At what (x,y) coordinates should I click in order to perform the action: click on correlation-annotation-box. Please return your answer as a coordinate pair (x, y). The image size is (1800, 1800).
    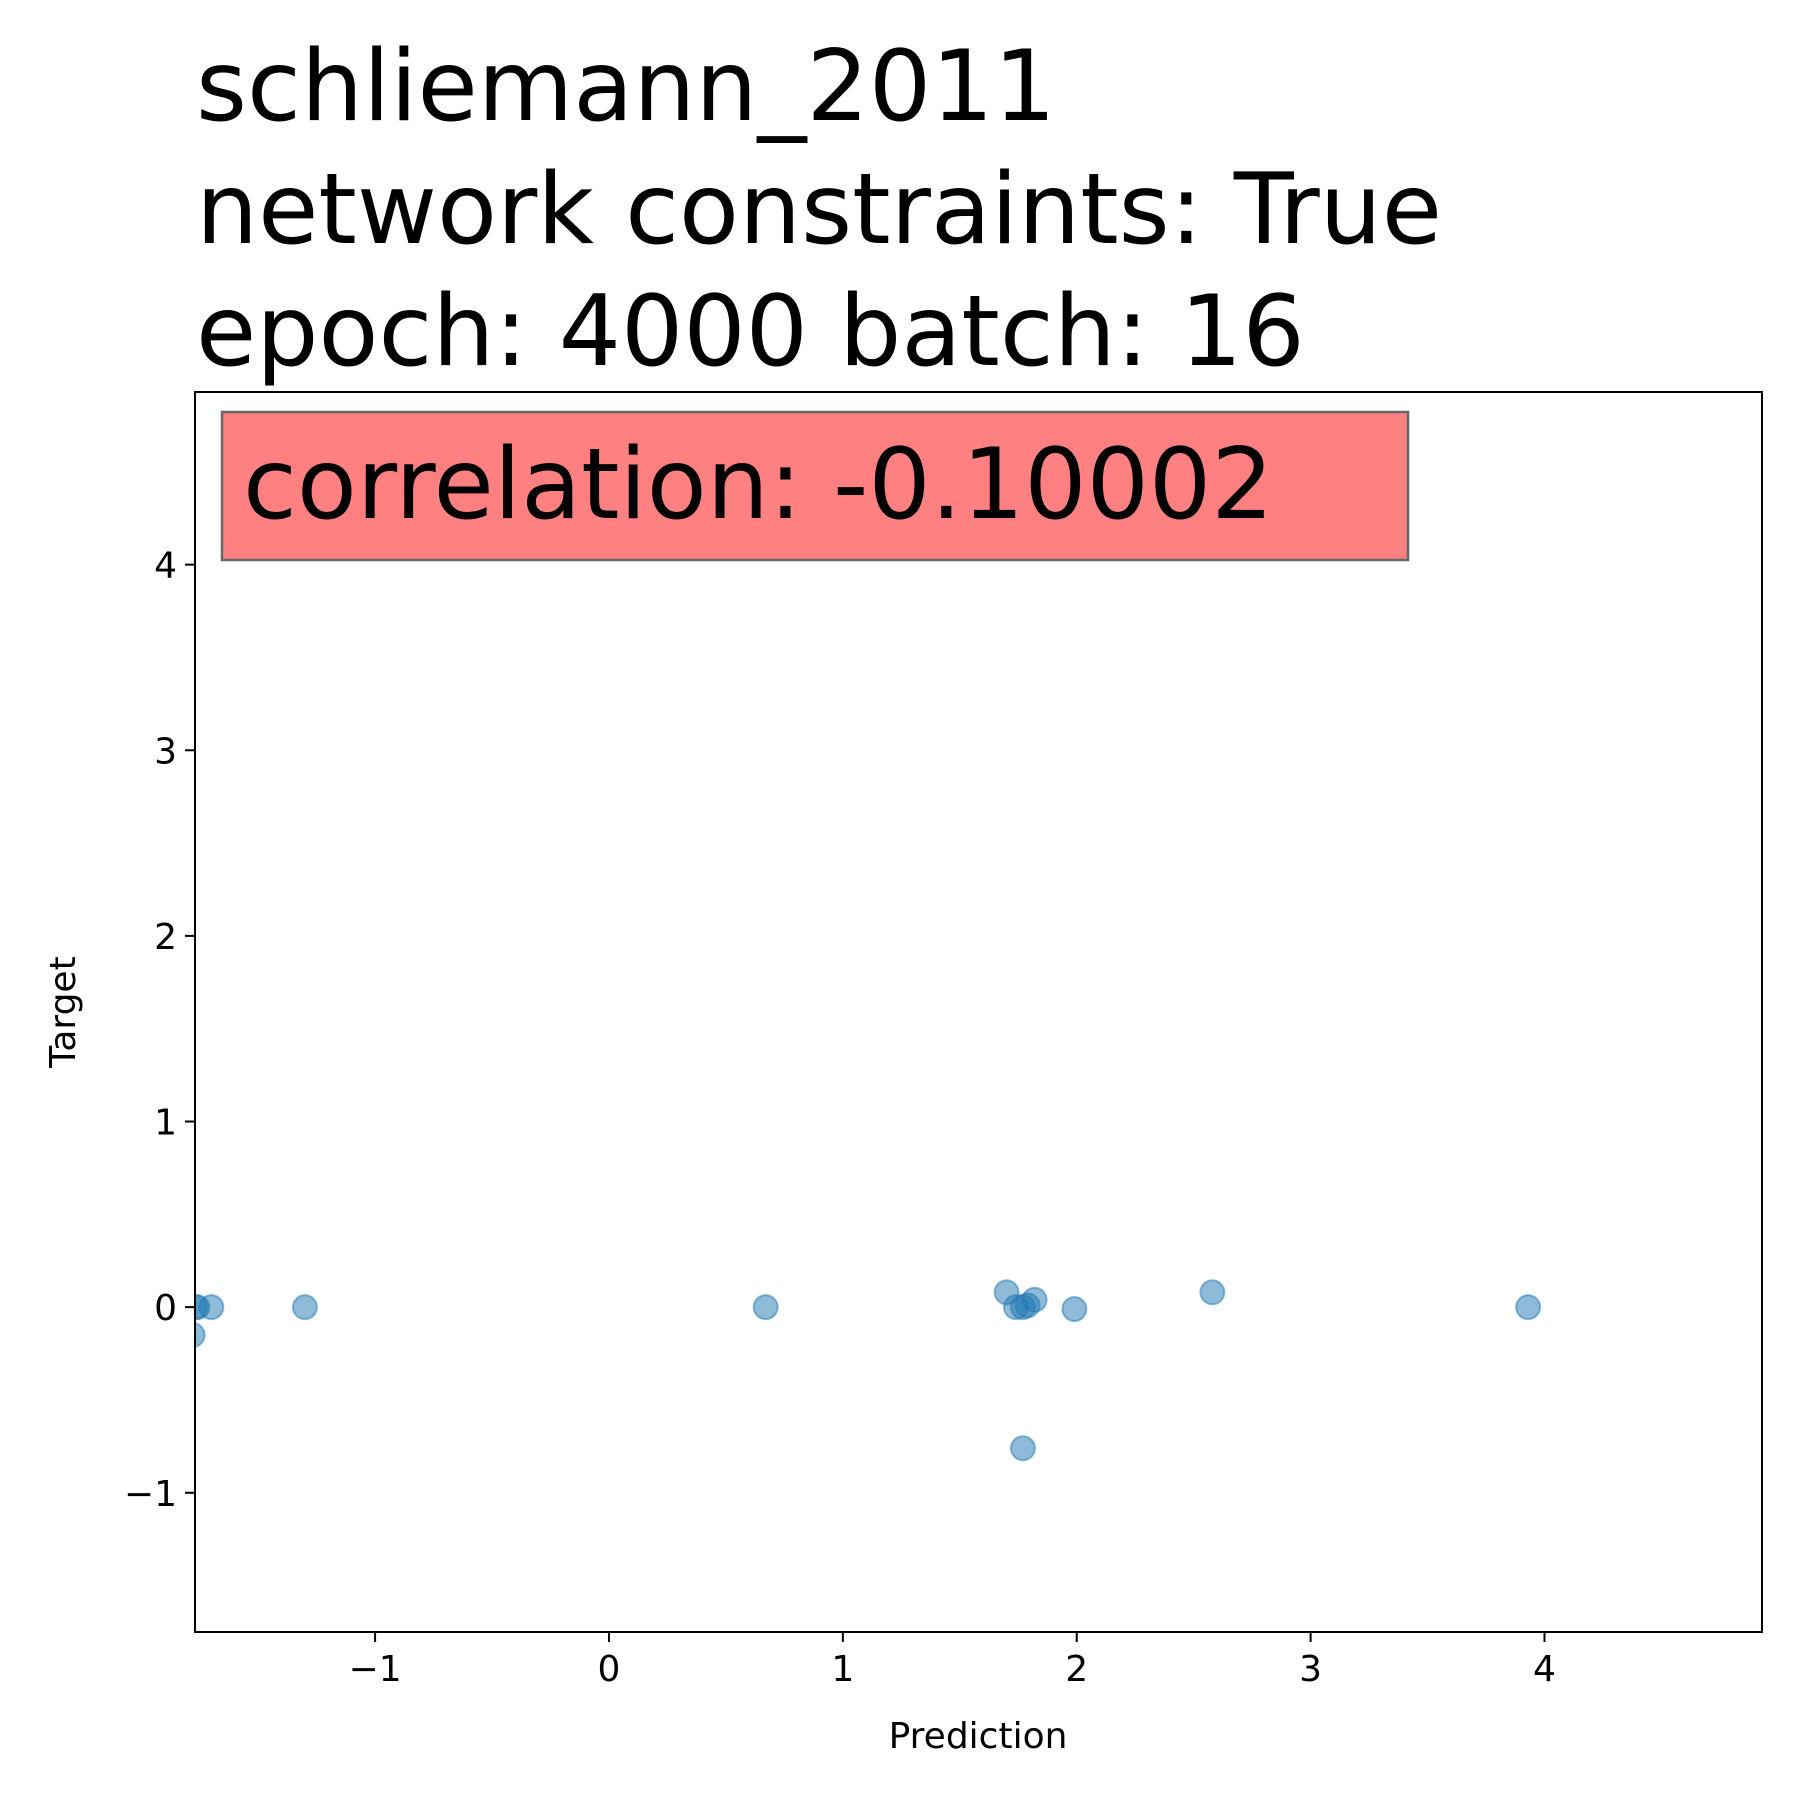
    Looking at the image, I should click on (815, 486).